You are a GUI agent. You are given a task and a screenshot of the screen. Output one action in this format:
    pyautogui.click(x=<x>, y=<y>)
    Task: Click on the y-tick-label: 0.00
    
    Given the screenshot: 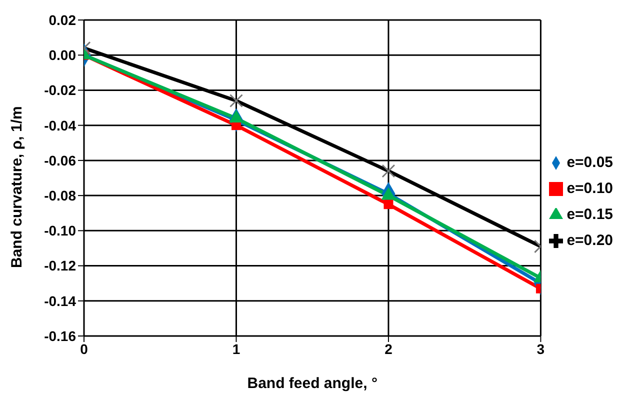 What is the action you would take?
    pyautogui.click(x=62, y=55)
    